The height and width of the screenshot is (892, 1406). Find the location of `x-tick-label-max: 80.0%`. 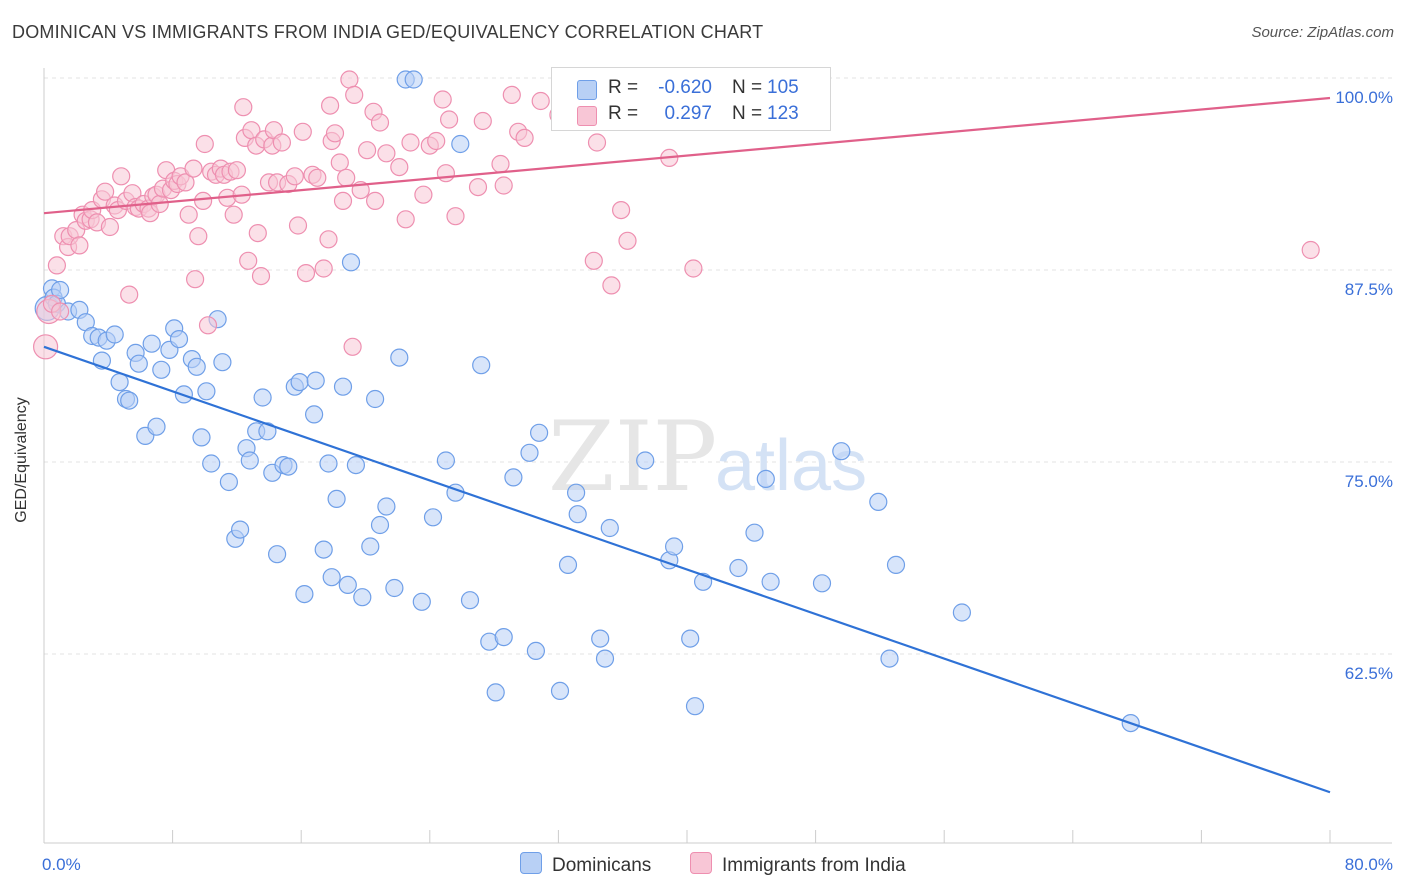

x-tick-label-max: 80.0% is located at coordinates (1369, 864).